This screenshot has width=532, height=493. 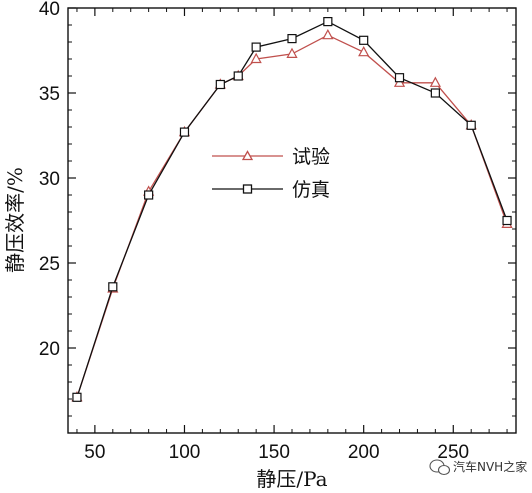 I want to click on x-axis-title: 静压/Pa, so click(x=291, y=479).